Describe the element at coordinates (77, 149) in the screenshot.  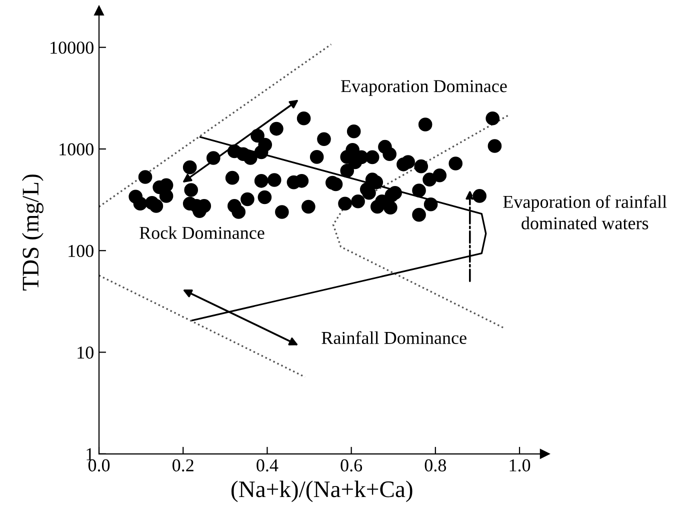
I see `y-tick-label: 1000` at that location.